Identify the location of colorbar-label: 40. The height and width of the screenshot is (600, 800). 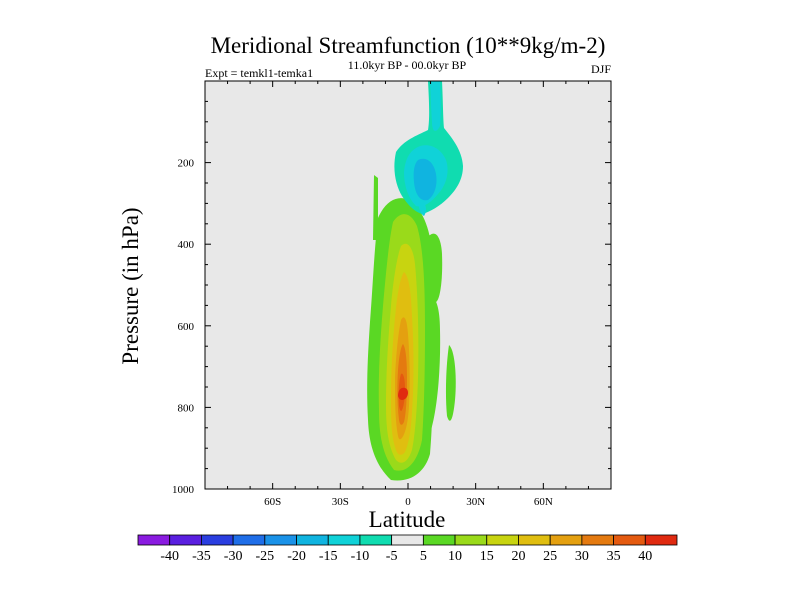
(645, 556).